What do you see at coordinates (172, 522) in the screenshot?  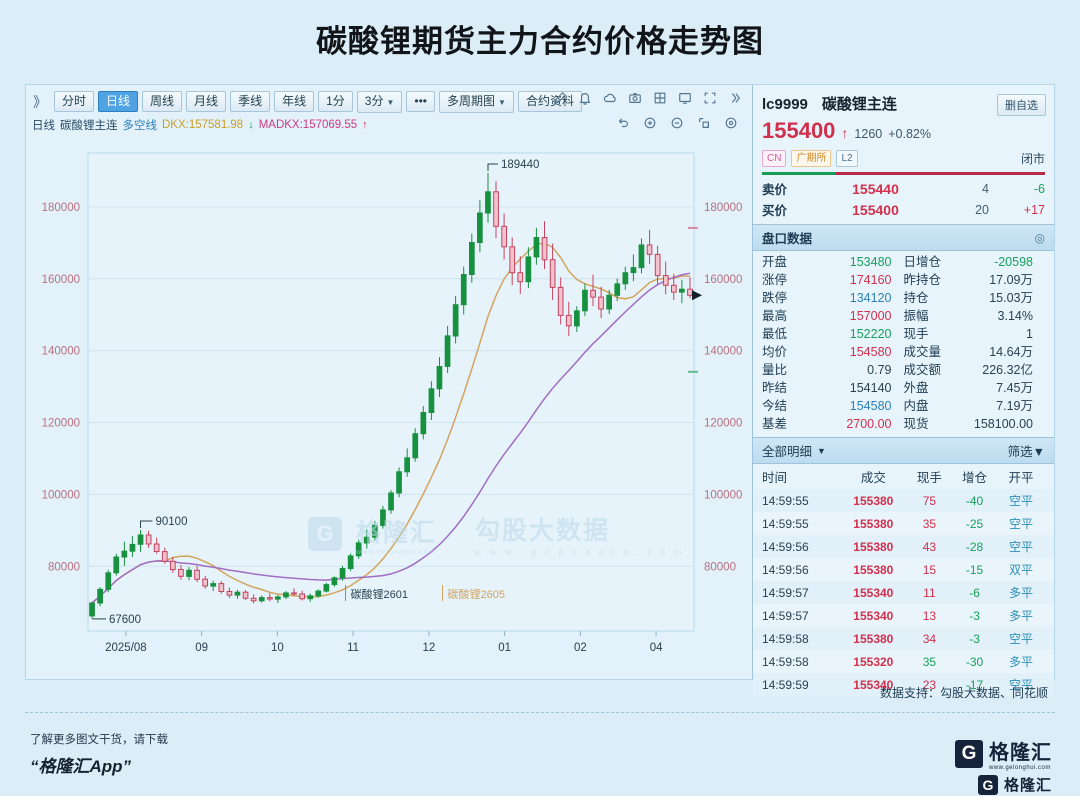 I see `svg-text: 90100` at bounding box center [172, 522].